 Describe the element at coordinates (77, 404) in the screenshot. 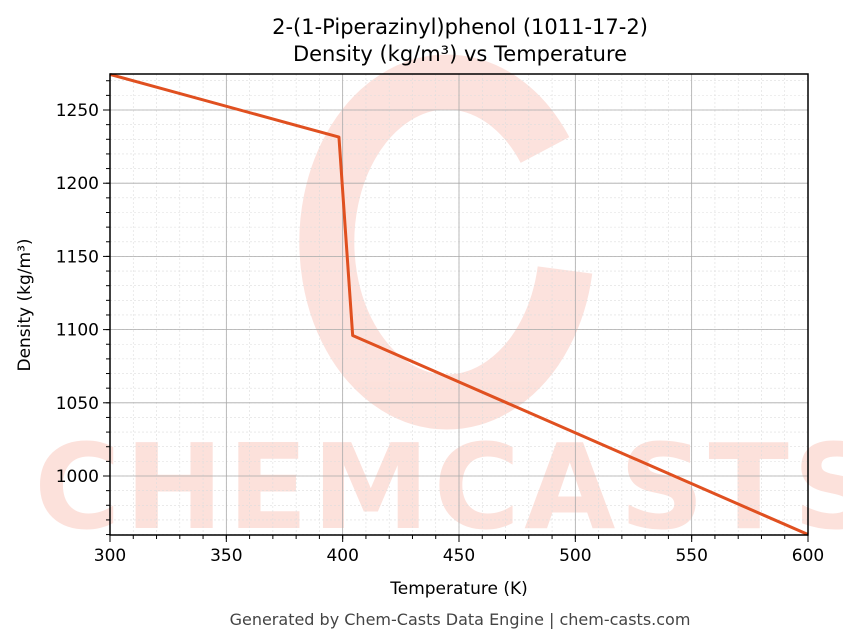

I see `y-tick-label: 1050` at that location.